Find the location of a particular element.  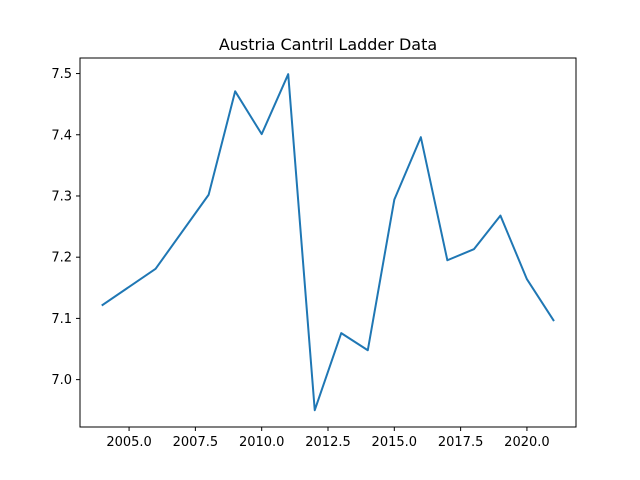

x-tick-label: 2005.0 is located at coordinates (129, 442).